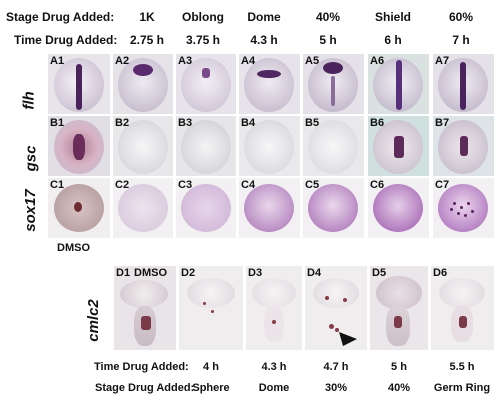 Image resolution: width=500 pixels, height=400 pixels. I want to click on panel-b2: B2, so click(143, 146).